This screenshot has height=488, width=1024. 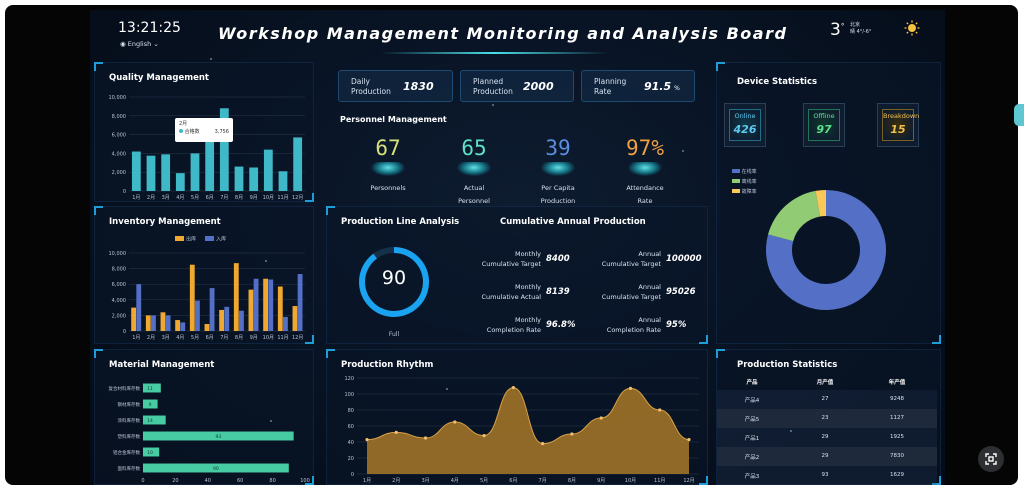 What do you see at coordinates (898, 125) in the screenshot?
I see `device-breakdown: Breakdown 15` at bounding box center [898, 125].